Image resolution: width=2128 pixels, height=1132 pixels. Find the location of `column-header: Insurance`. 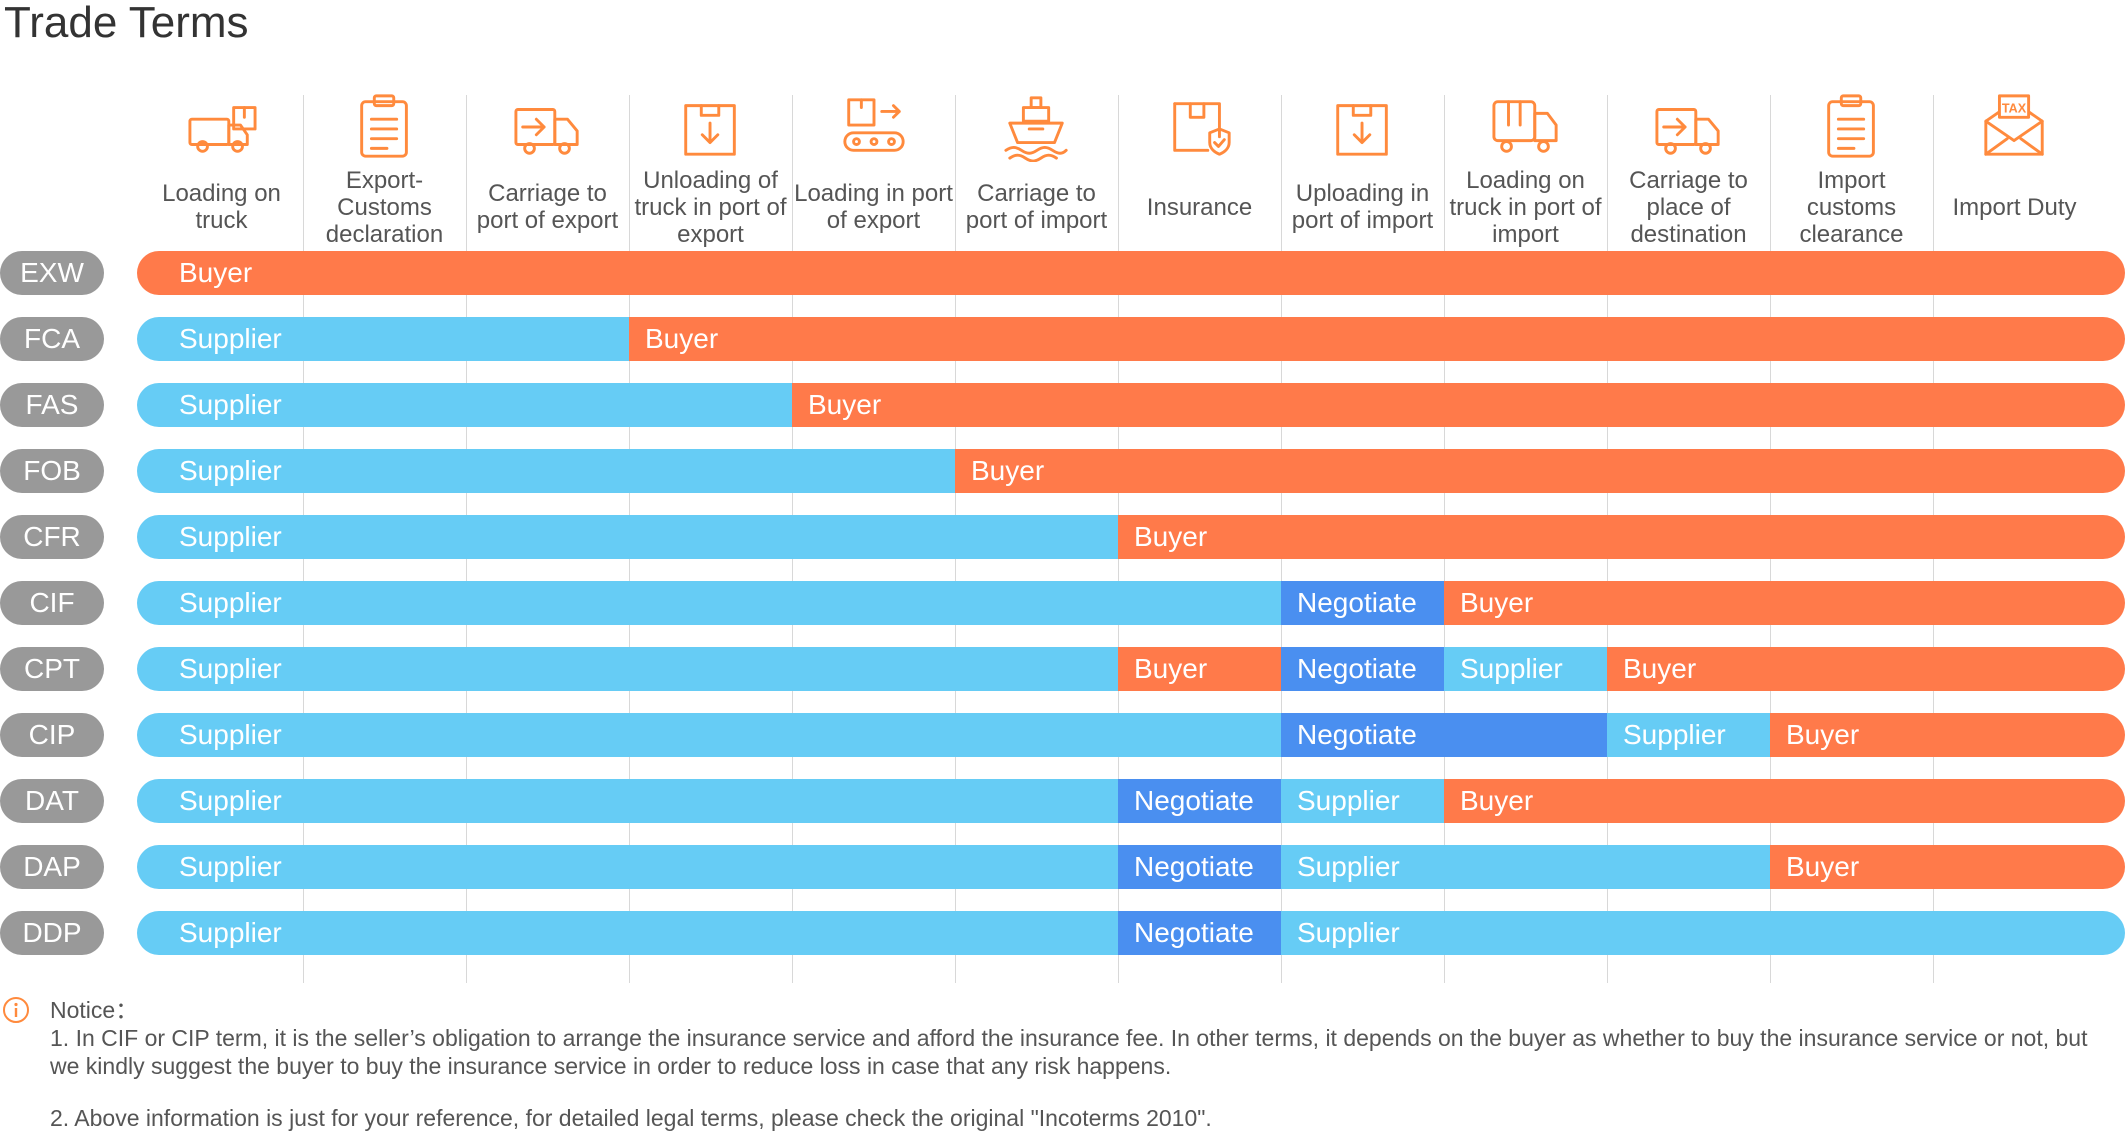

column-header: Insurance is located at coordinates (1199, 168).